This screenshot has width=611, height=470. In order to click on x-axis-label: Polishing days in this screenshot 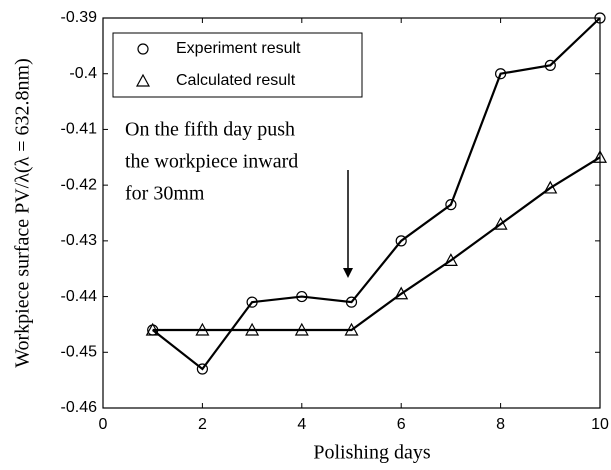, I will do `click(371, 453)`.